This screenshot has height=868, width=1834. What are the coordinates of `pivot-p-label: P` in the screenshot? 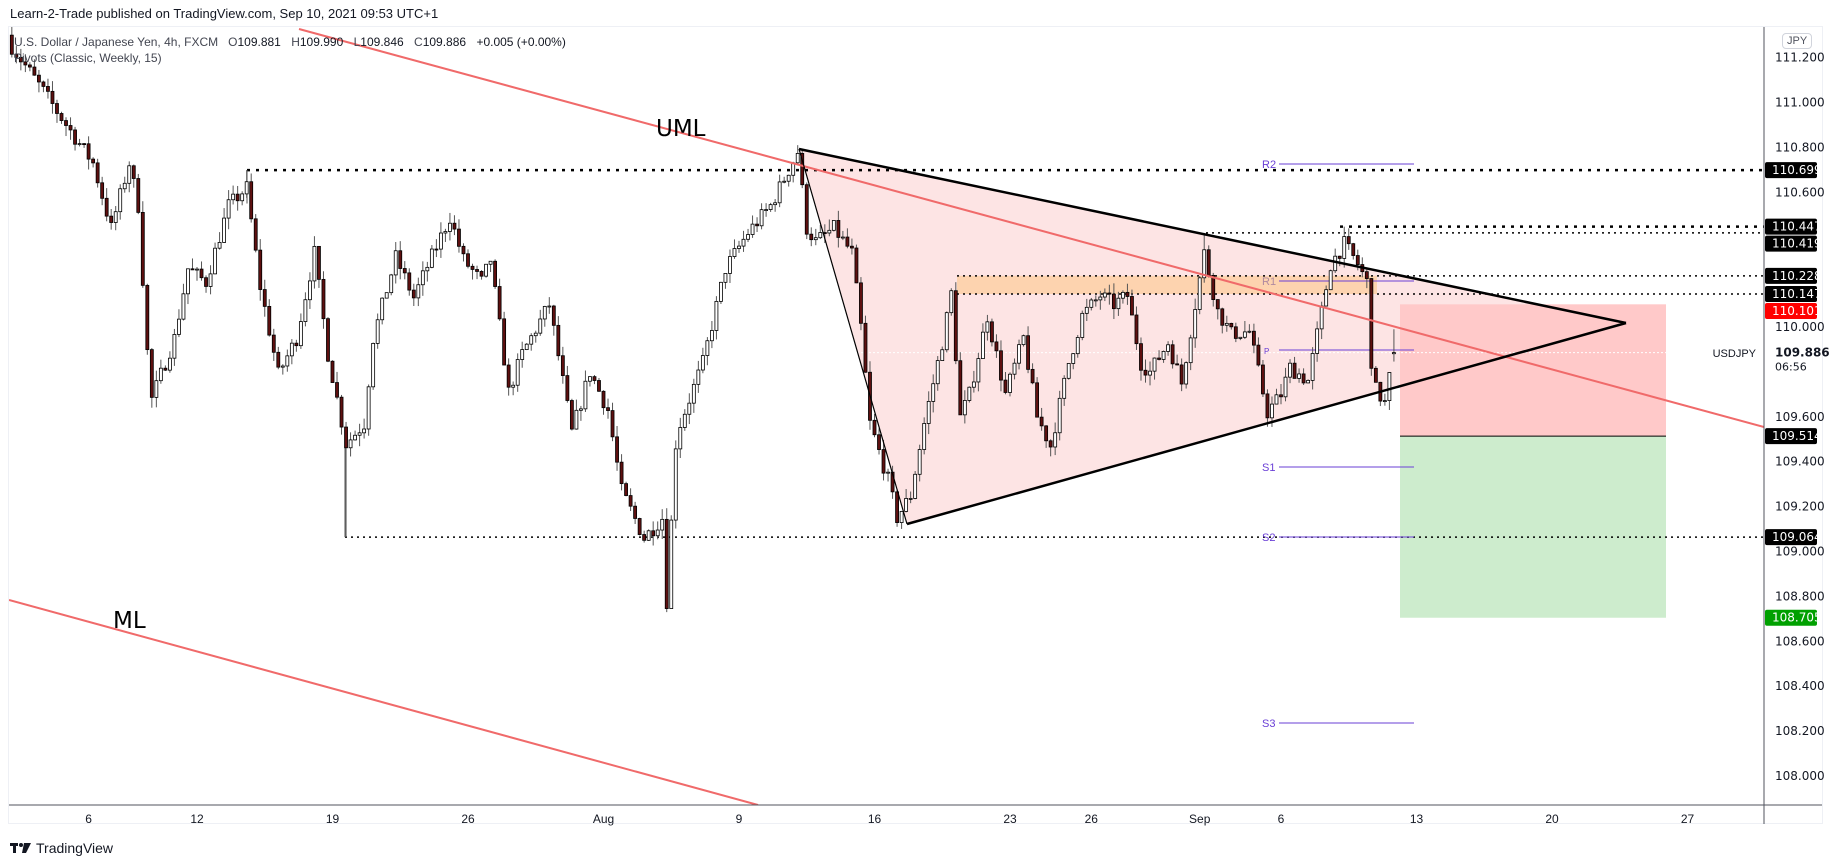 It's located at (1266, 351).